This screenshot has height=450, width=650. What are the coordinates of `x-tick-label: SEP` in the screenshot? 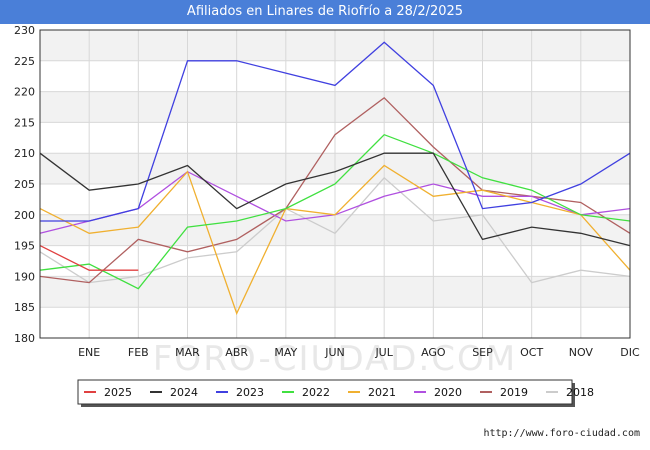 It's located at (482, 352).